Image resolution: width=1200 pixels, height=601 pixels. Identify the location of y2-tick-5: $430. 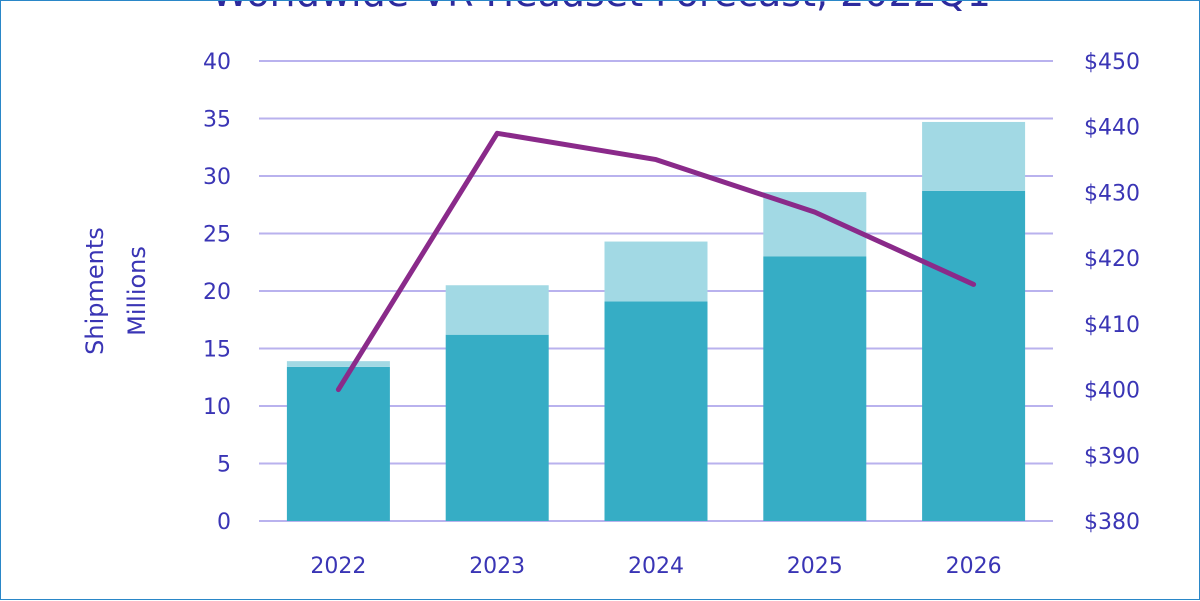
(1112, 193).